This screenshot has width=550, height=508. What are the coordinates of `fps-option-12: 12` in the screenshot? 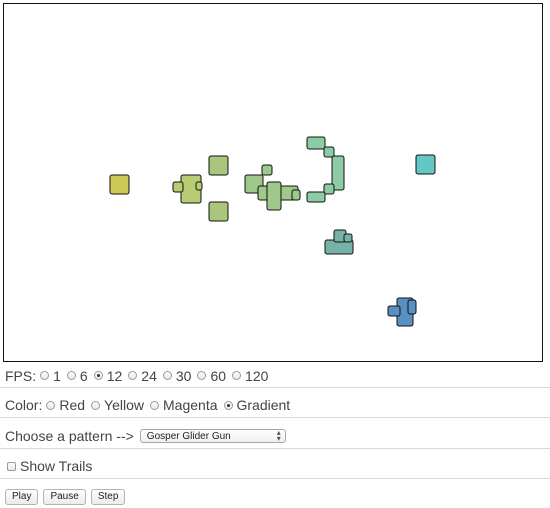 It's located at (108, 375).